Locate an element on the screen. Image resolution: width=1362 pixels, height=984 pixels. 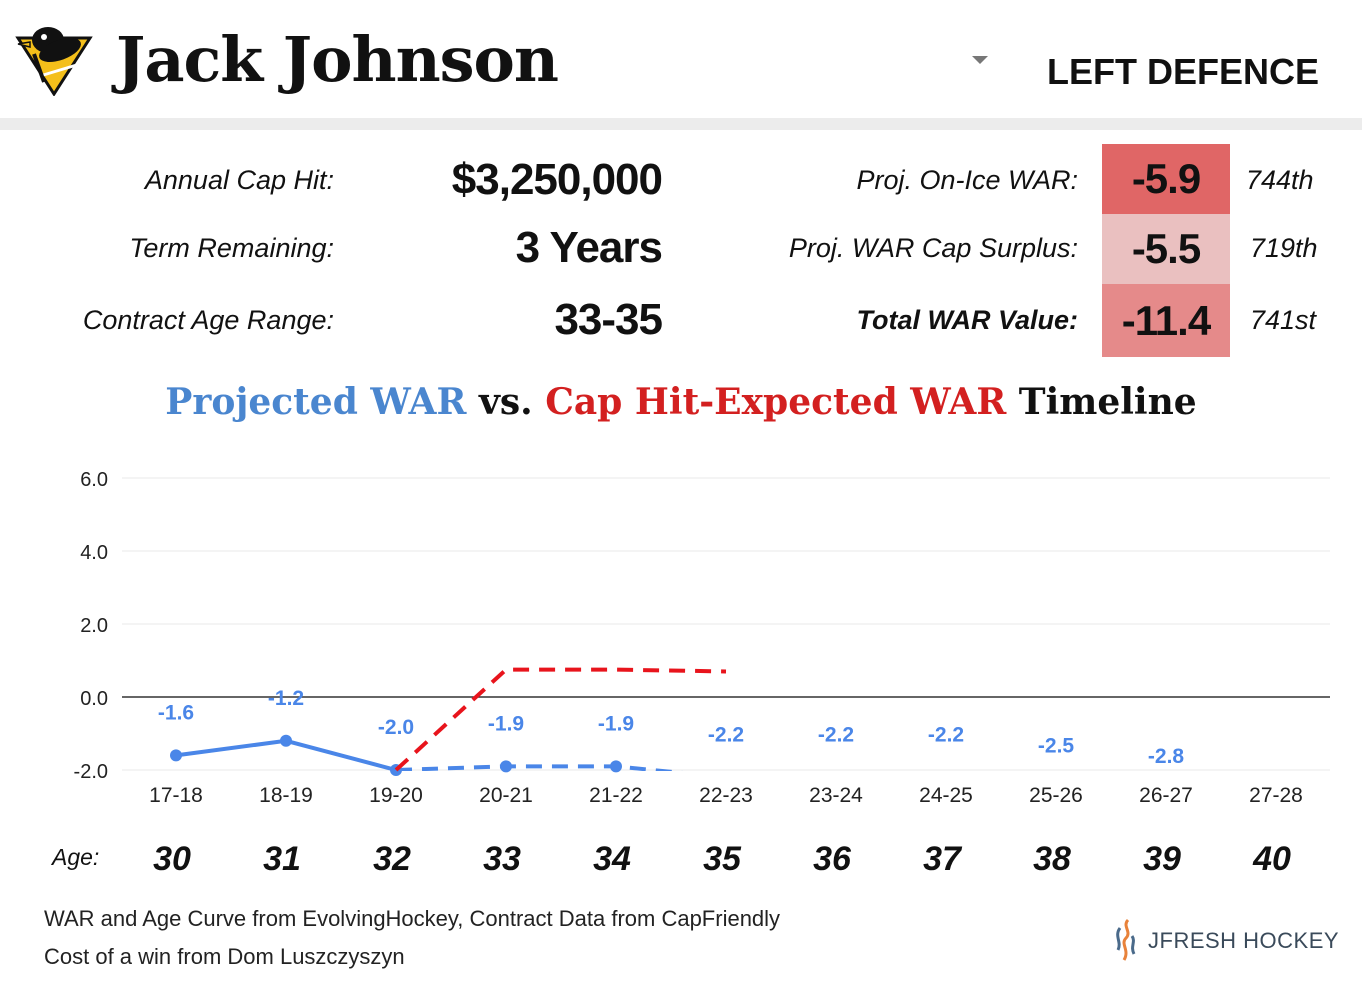
war-stat-value: -5.9 is located at coordinates (1166, 179).